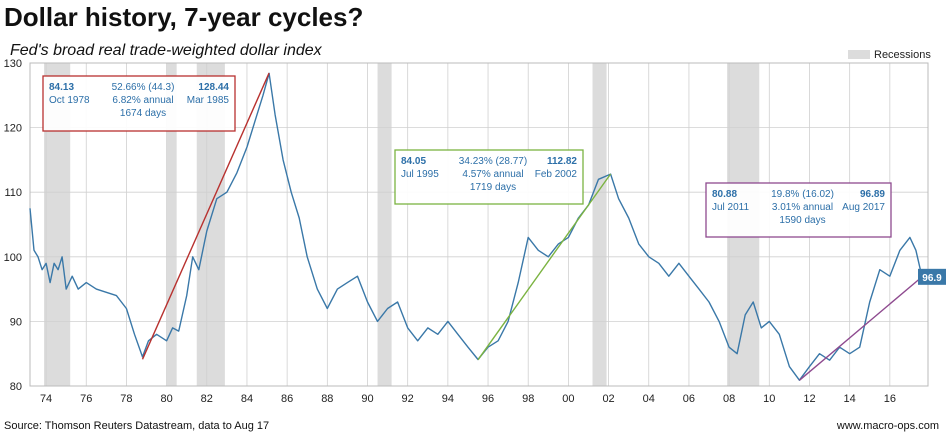  I want to click on last-value-tag, so click(932, 276).